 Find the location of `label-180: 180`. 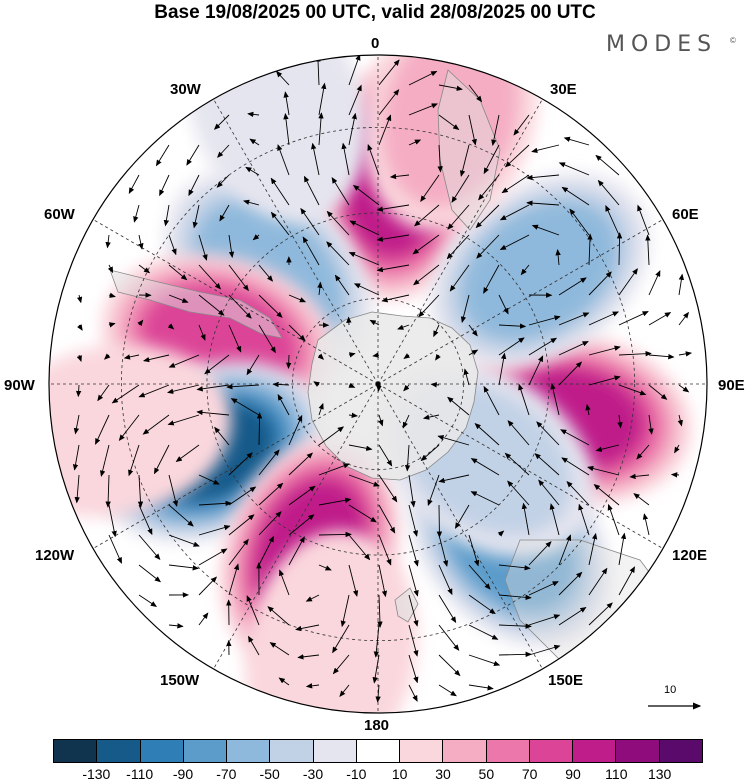

label-180: 180 is located at coordinates (377, 725).